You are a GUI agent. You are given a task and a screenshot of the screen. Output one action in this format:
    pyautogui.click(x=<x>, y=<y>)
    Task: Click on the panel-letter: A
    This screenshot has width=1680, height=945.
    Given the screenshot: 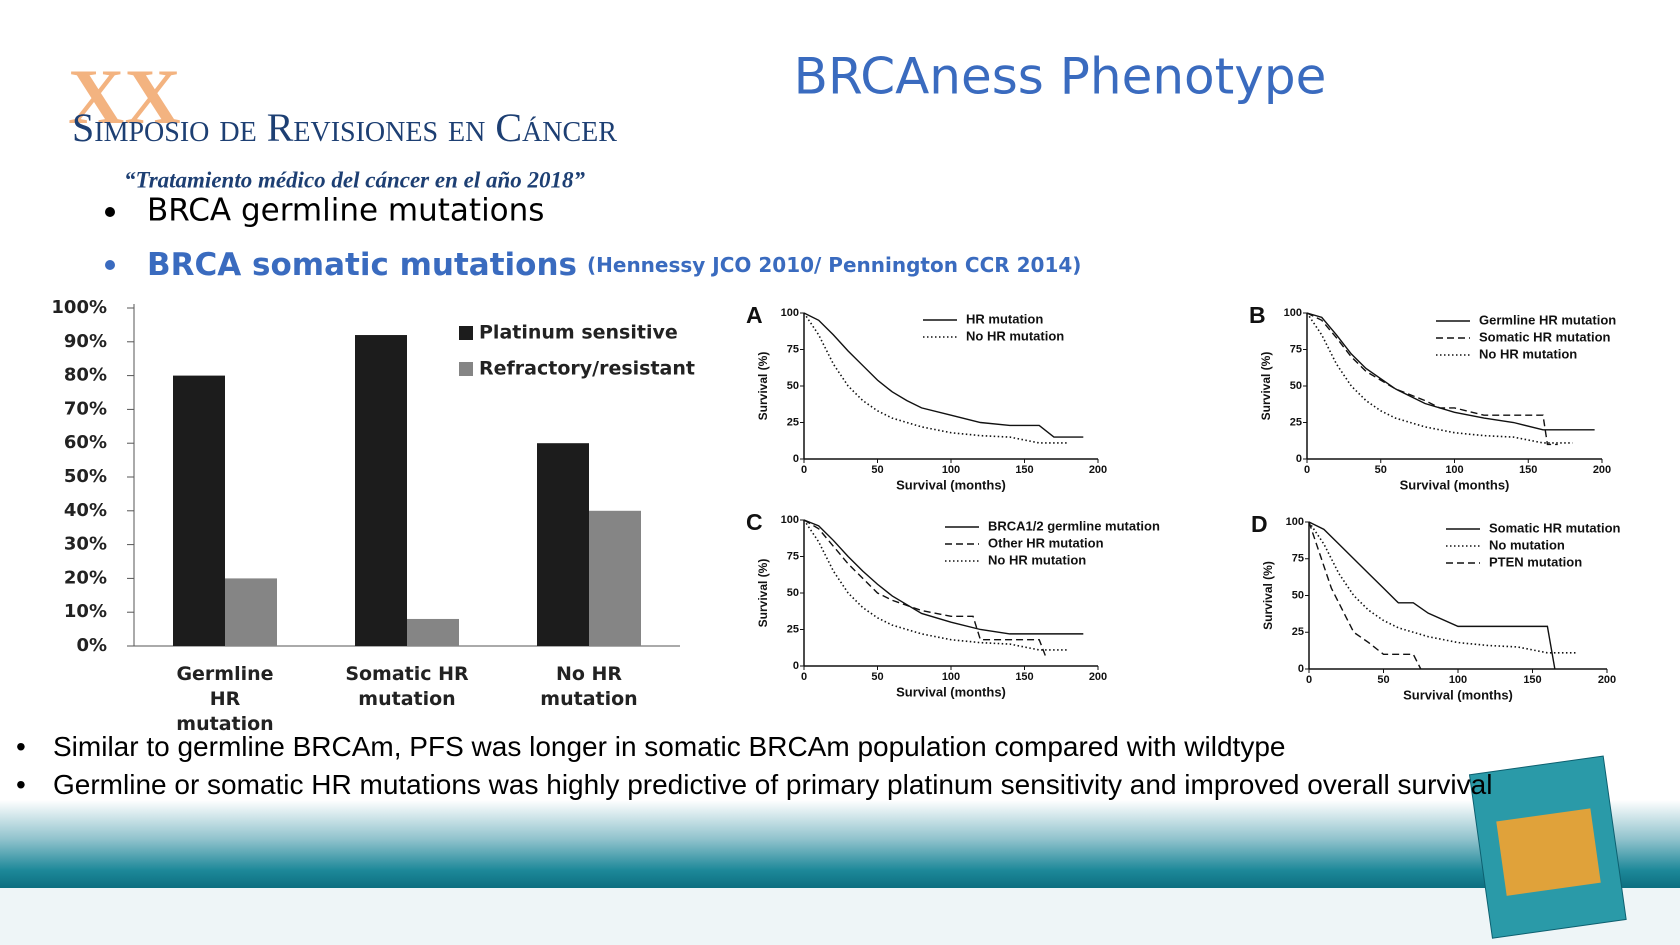 What is the action you would take?
    pyautogui.click(x=754, y=315)
    